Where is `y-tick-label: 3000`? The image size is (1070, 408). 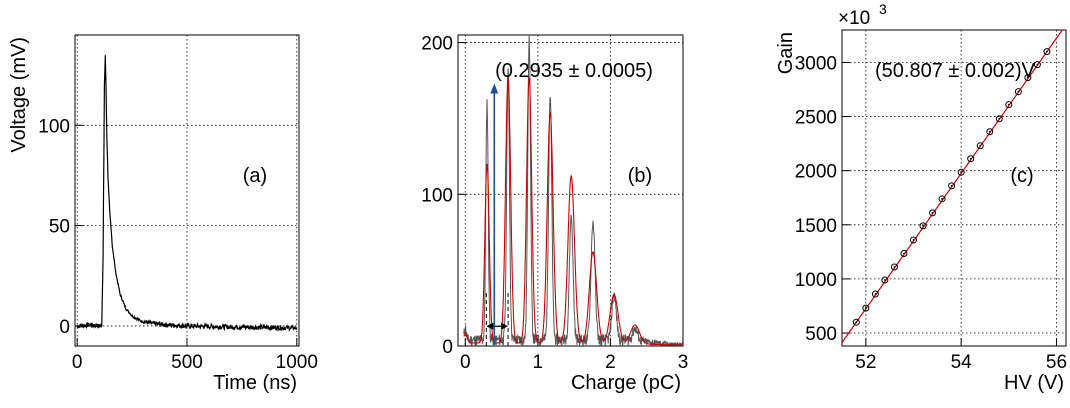 y-tick-label: 3000 is located at coordinates (816, 63).